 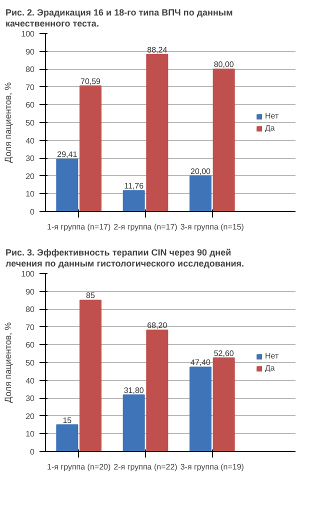 I want to click on data-label: 85, so click(x=91, y=295).